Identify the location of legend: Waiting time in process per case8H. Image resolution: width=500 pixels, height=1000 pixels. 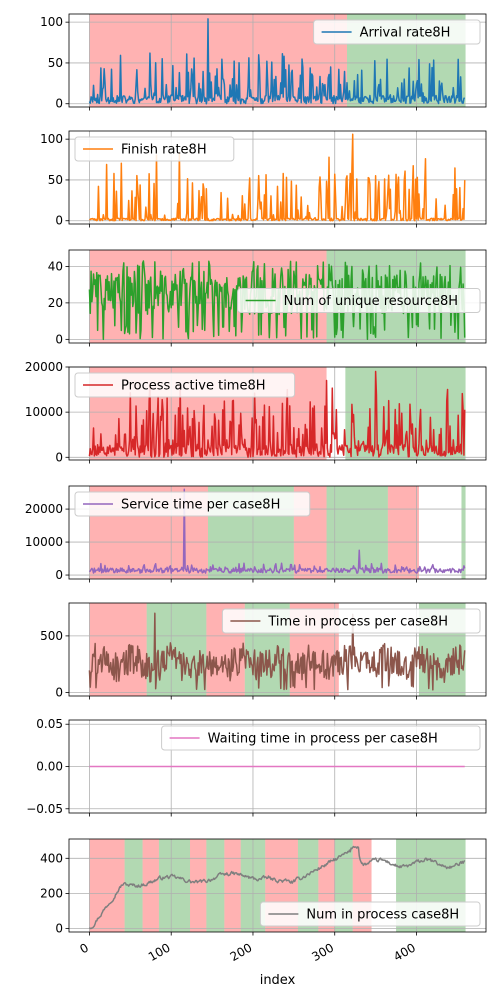
(321, 738).